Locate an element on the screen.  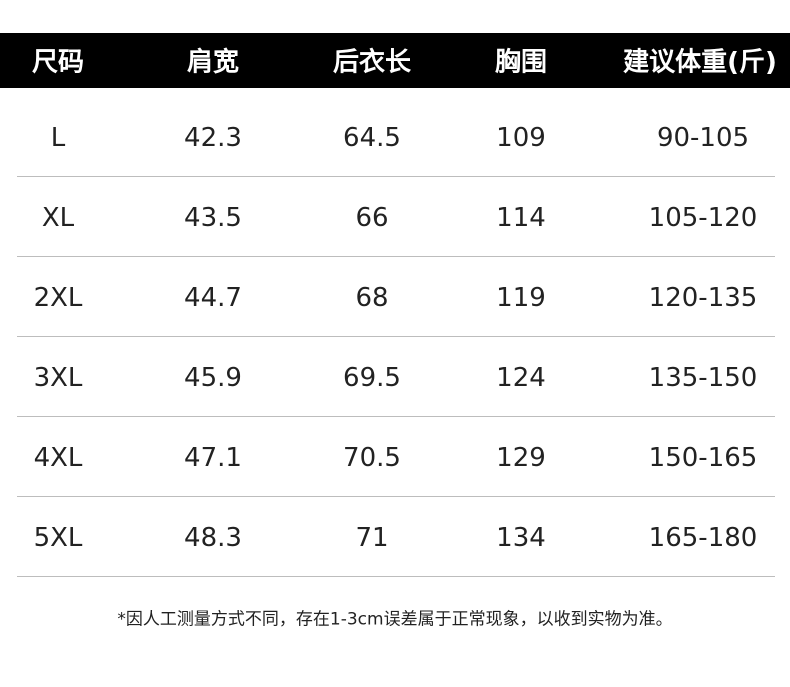
table-cell: 165-180 is located at coordinates (703, 538).